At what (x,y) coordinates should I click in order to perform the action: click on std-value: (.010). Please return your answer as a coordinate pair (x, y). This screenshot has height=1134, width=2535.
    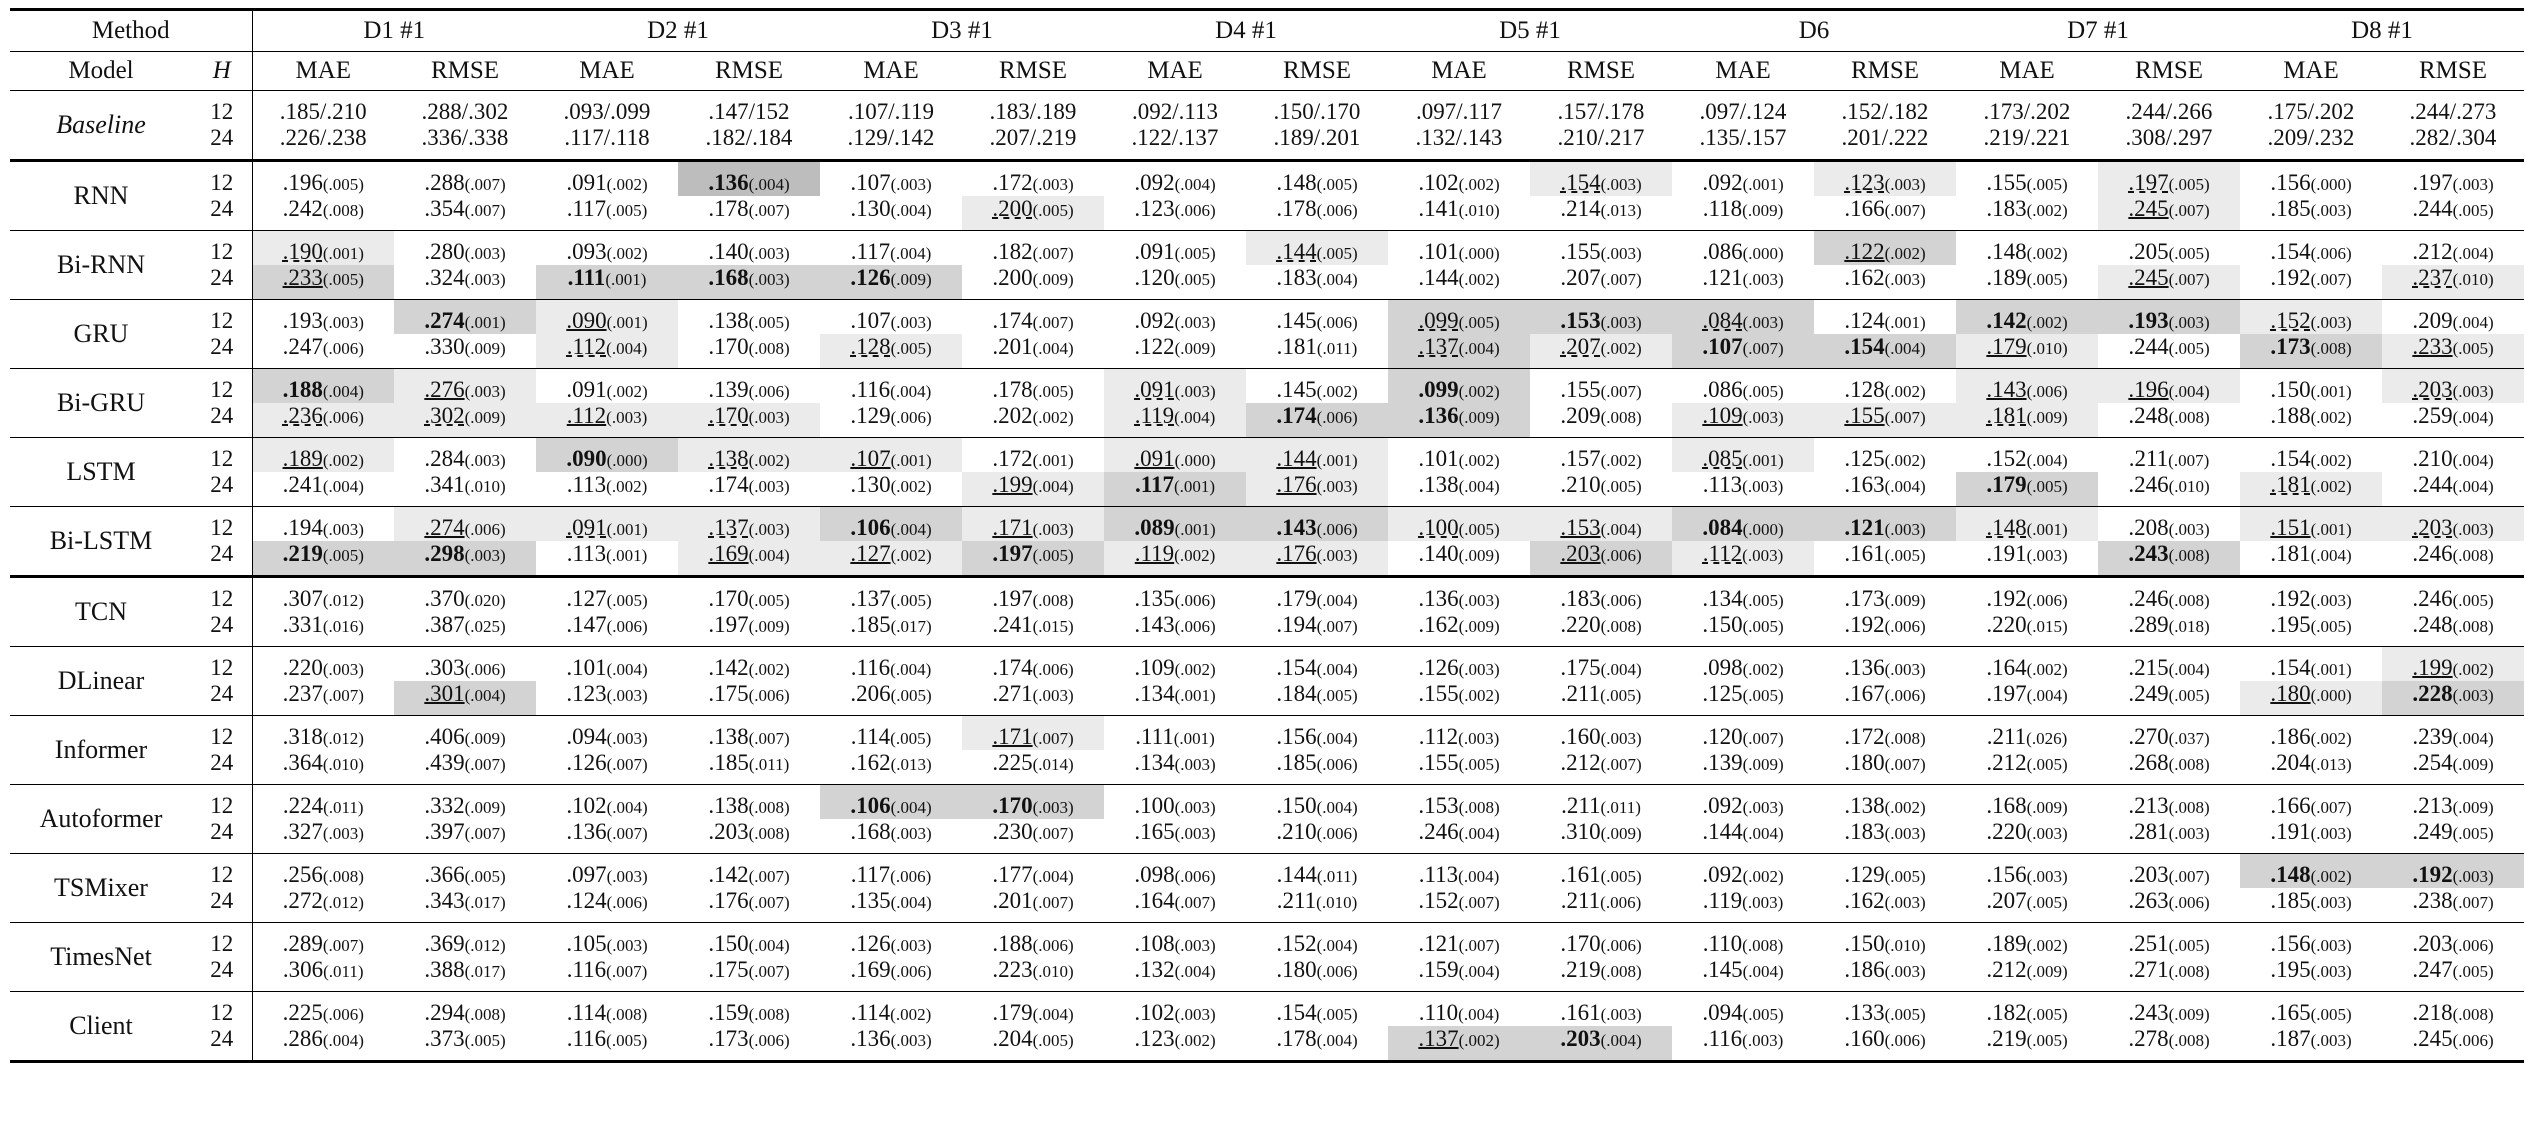
    Looking at the image, I should click on (343, 764).